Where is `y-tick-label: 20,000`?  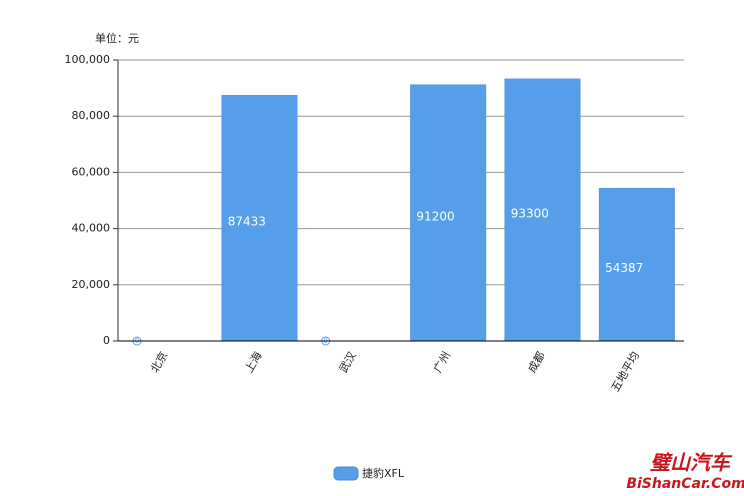
y-tick-label: 20,000 is located at coordinates (91, 284).